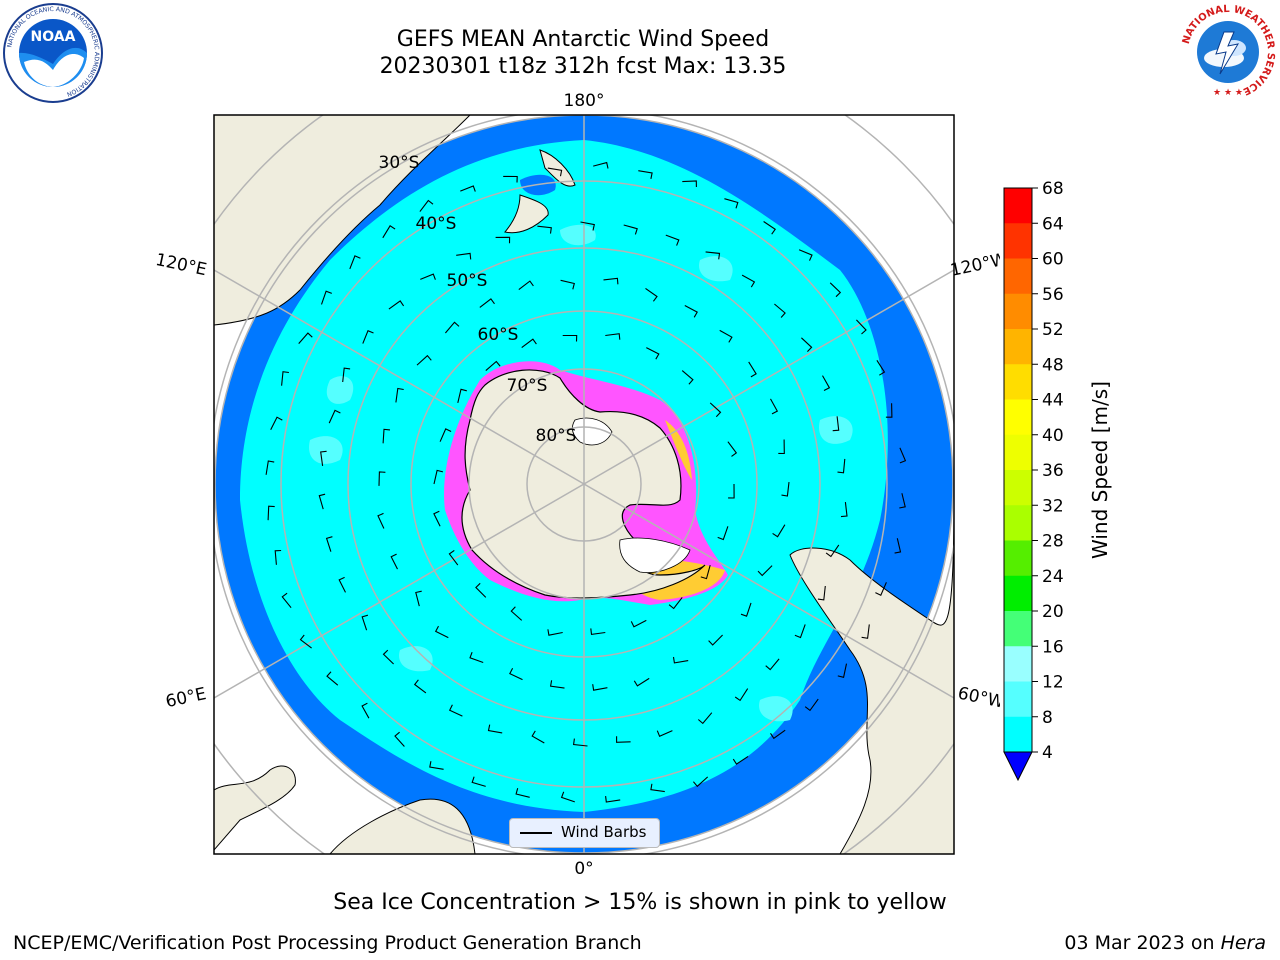 Image resolution: width=1280 pixels, height=960 pixels. Describe the element at coordinates (1053, 224) in the screenshot. I see `colorbar-tick-label: 64` at that location.